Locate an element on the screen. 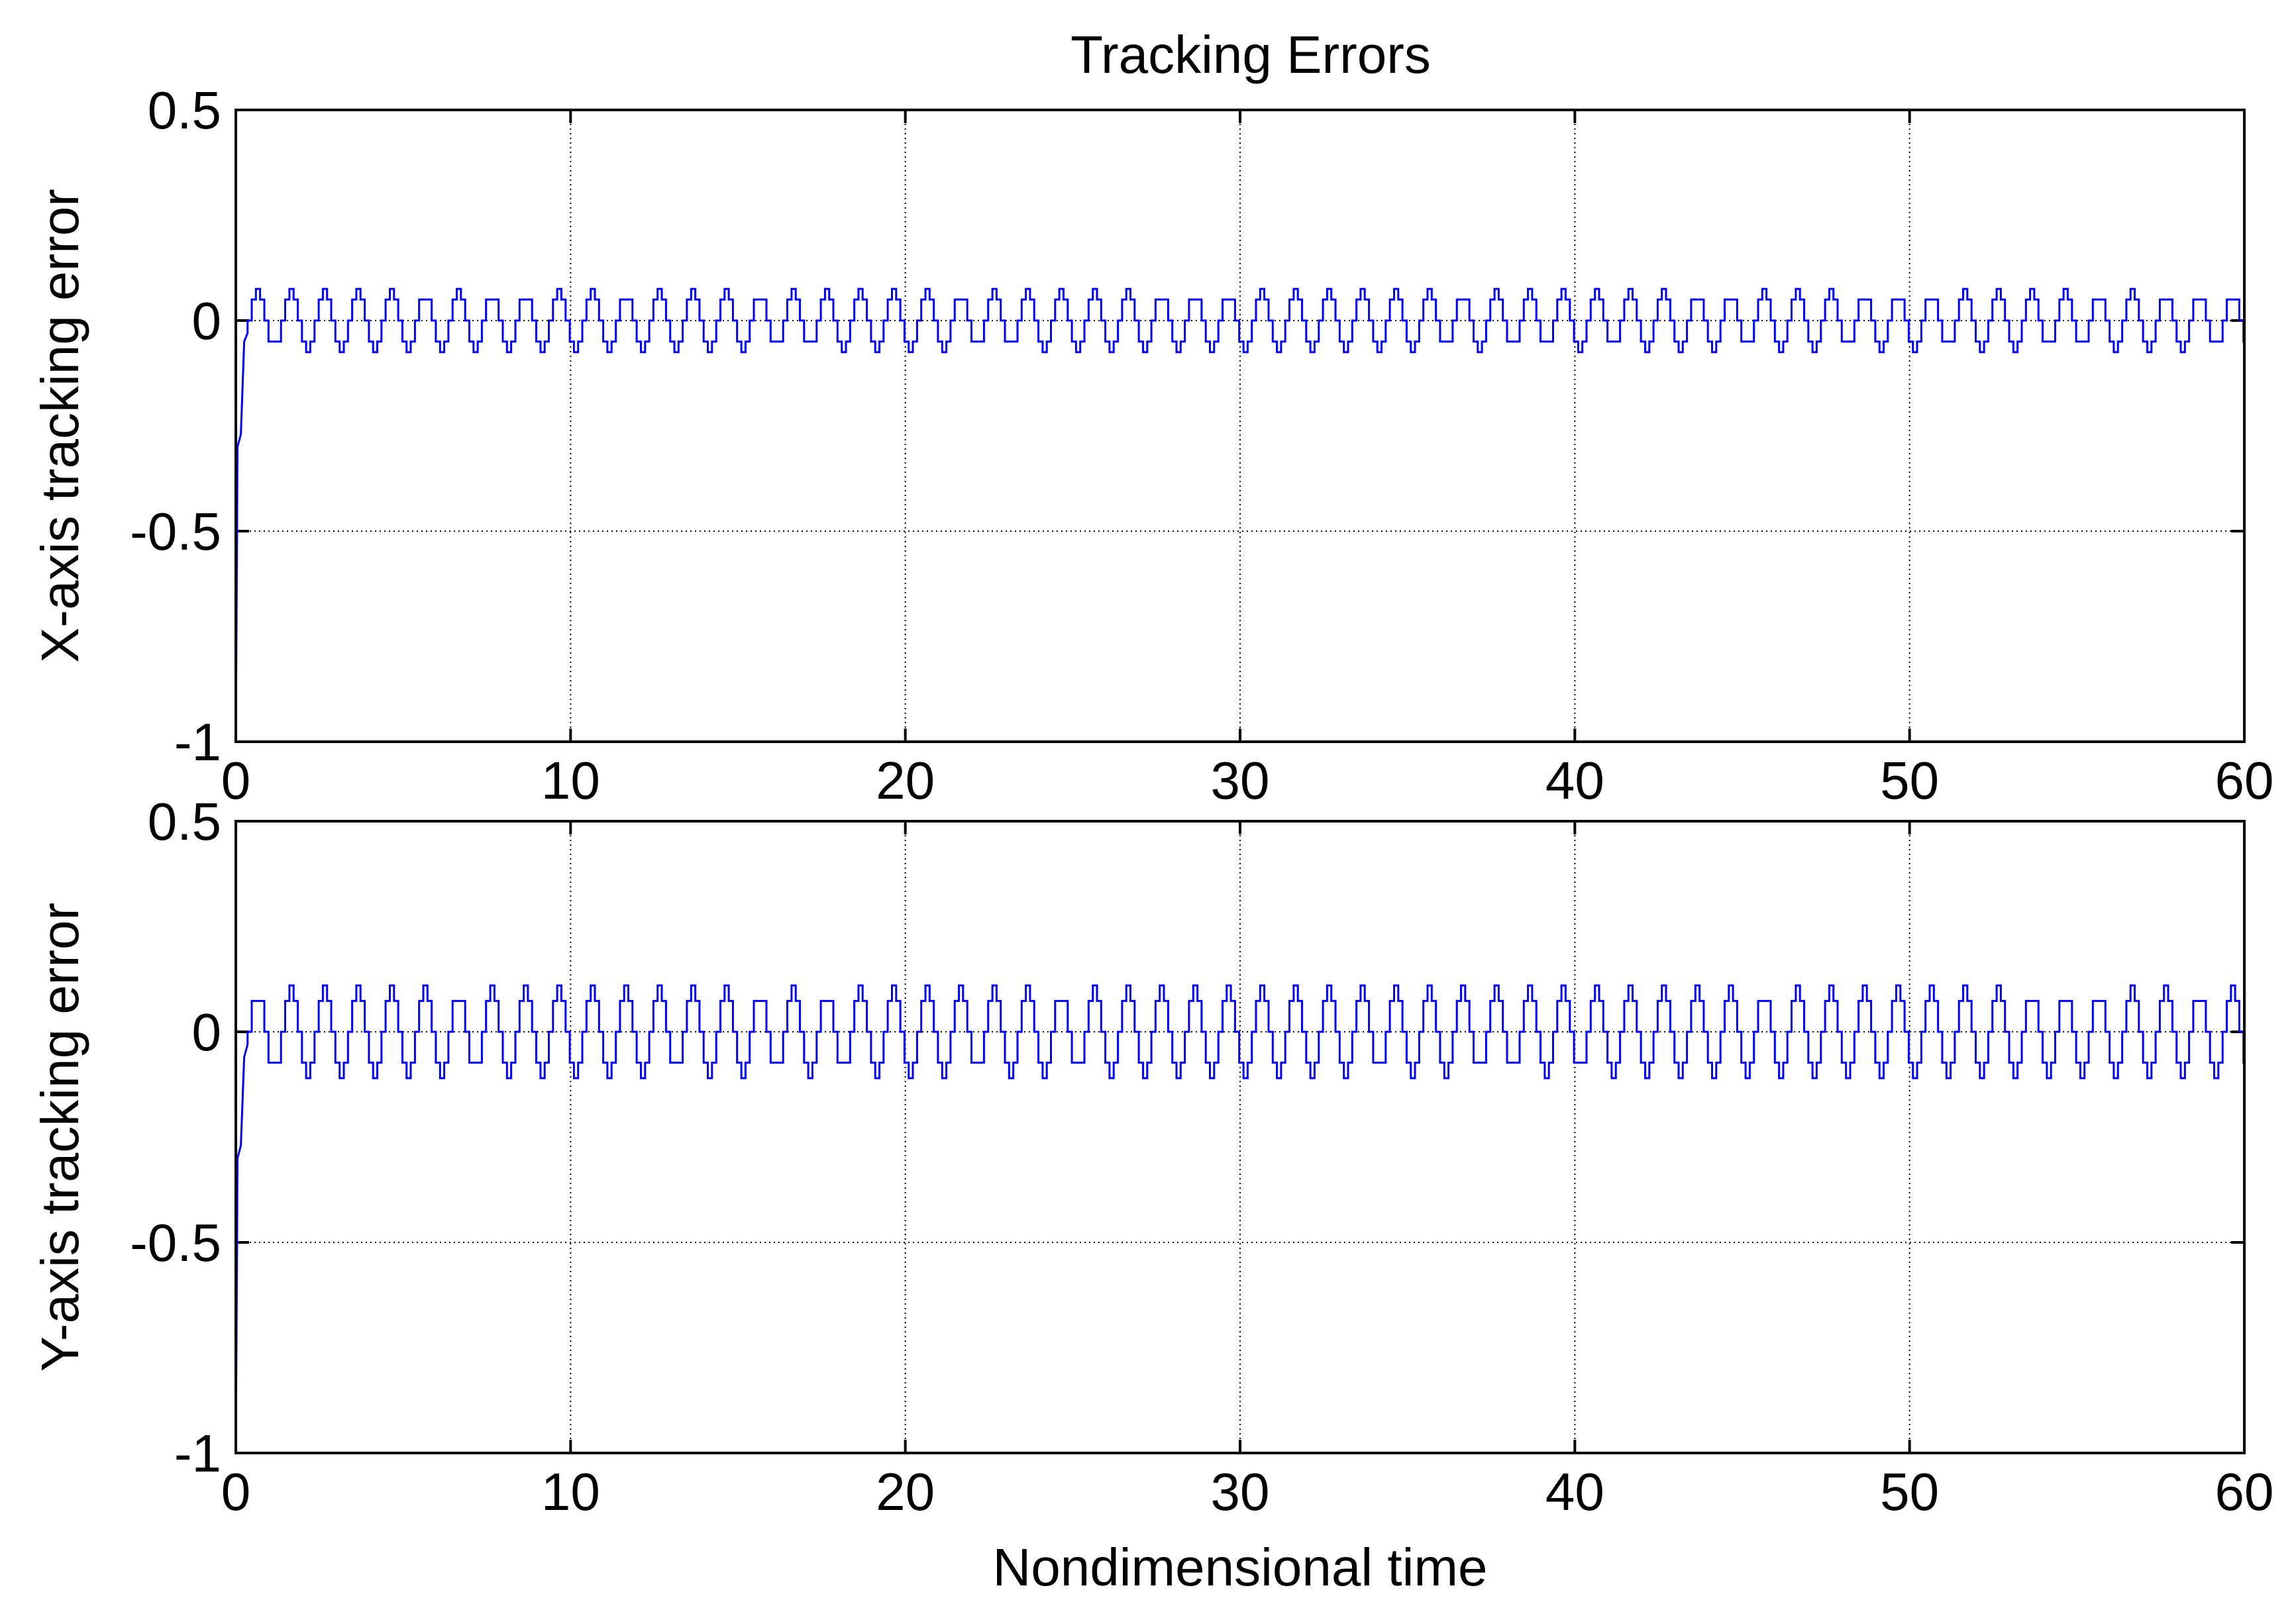  figure-title: Tracking Errors is located at coordinates (1250, 54).